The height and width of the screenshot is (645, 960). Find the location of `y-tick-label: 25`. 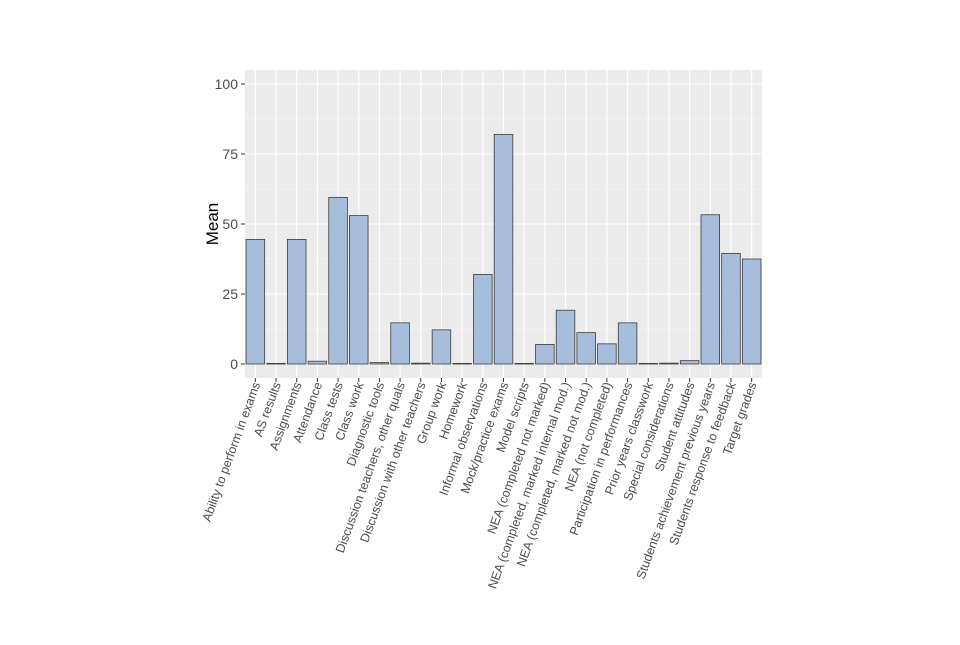

y-tick-label: 25 is located at coordinates (230, 294).